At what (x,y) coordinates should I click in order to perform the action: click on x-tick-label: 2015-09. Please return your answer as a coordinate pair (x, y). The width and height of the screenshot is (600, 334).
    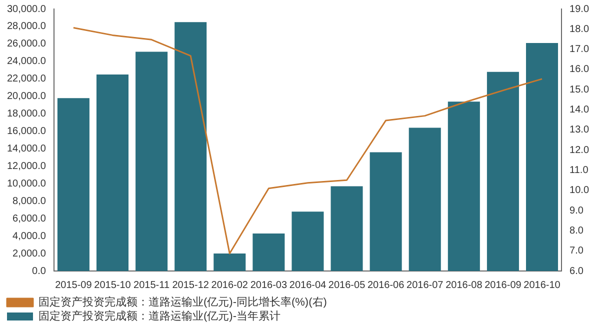
    Looking at the image, I should click on (73, 285).